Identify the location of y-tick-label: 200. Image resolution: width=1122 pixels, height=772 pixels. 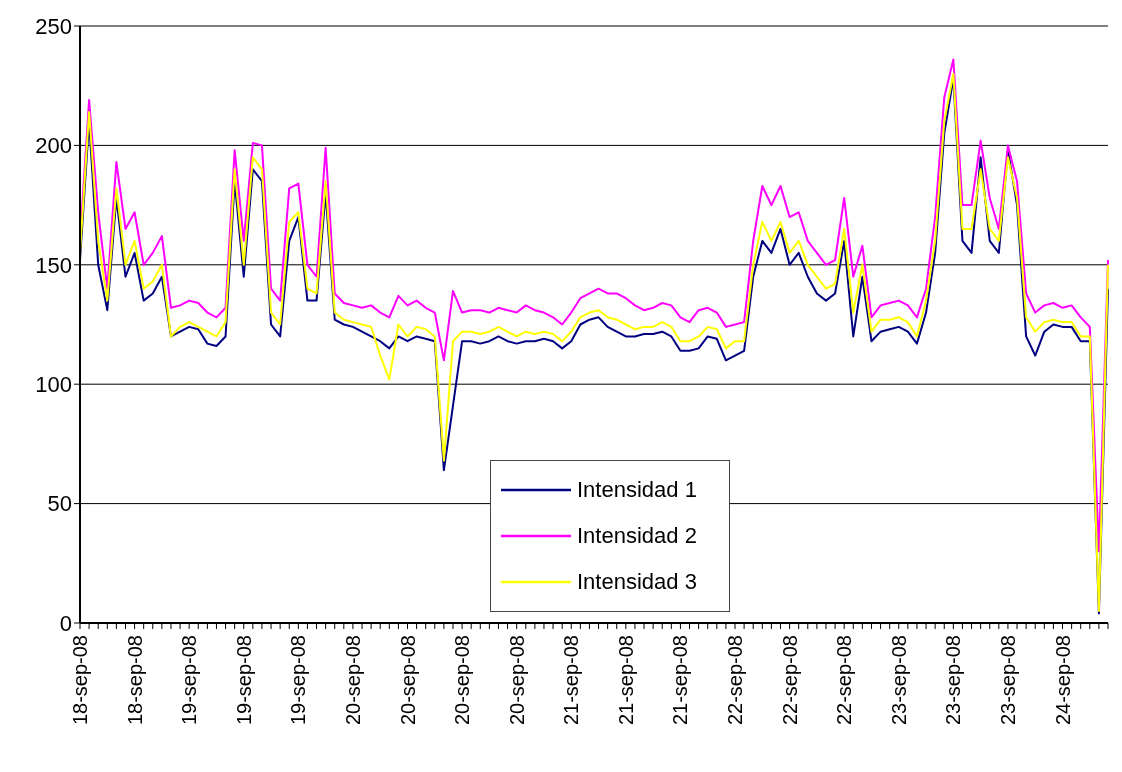
(53, 146).